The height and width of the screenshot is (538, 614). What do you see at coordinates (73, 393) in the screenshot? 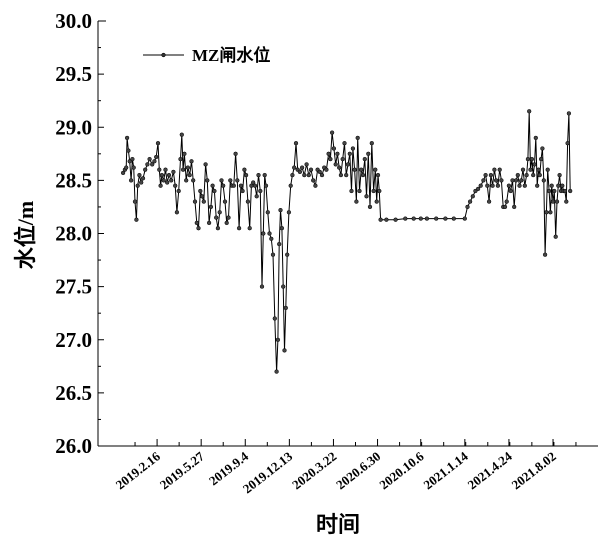
I see `y-tick-label: 26.5` at bounding box center [73, 393].